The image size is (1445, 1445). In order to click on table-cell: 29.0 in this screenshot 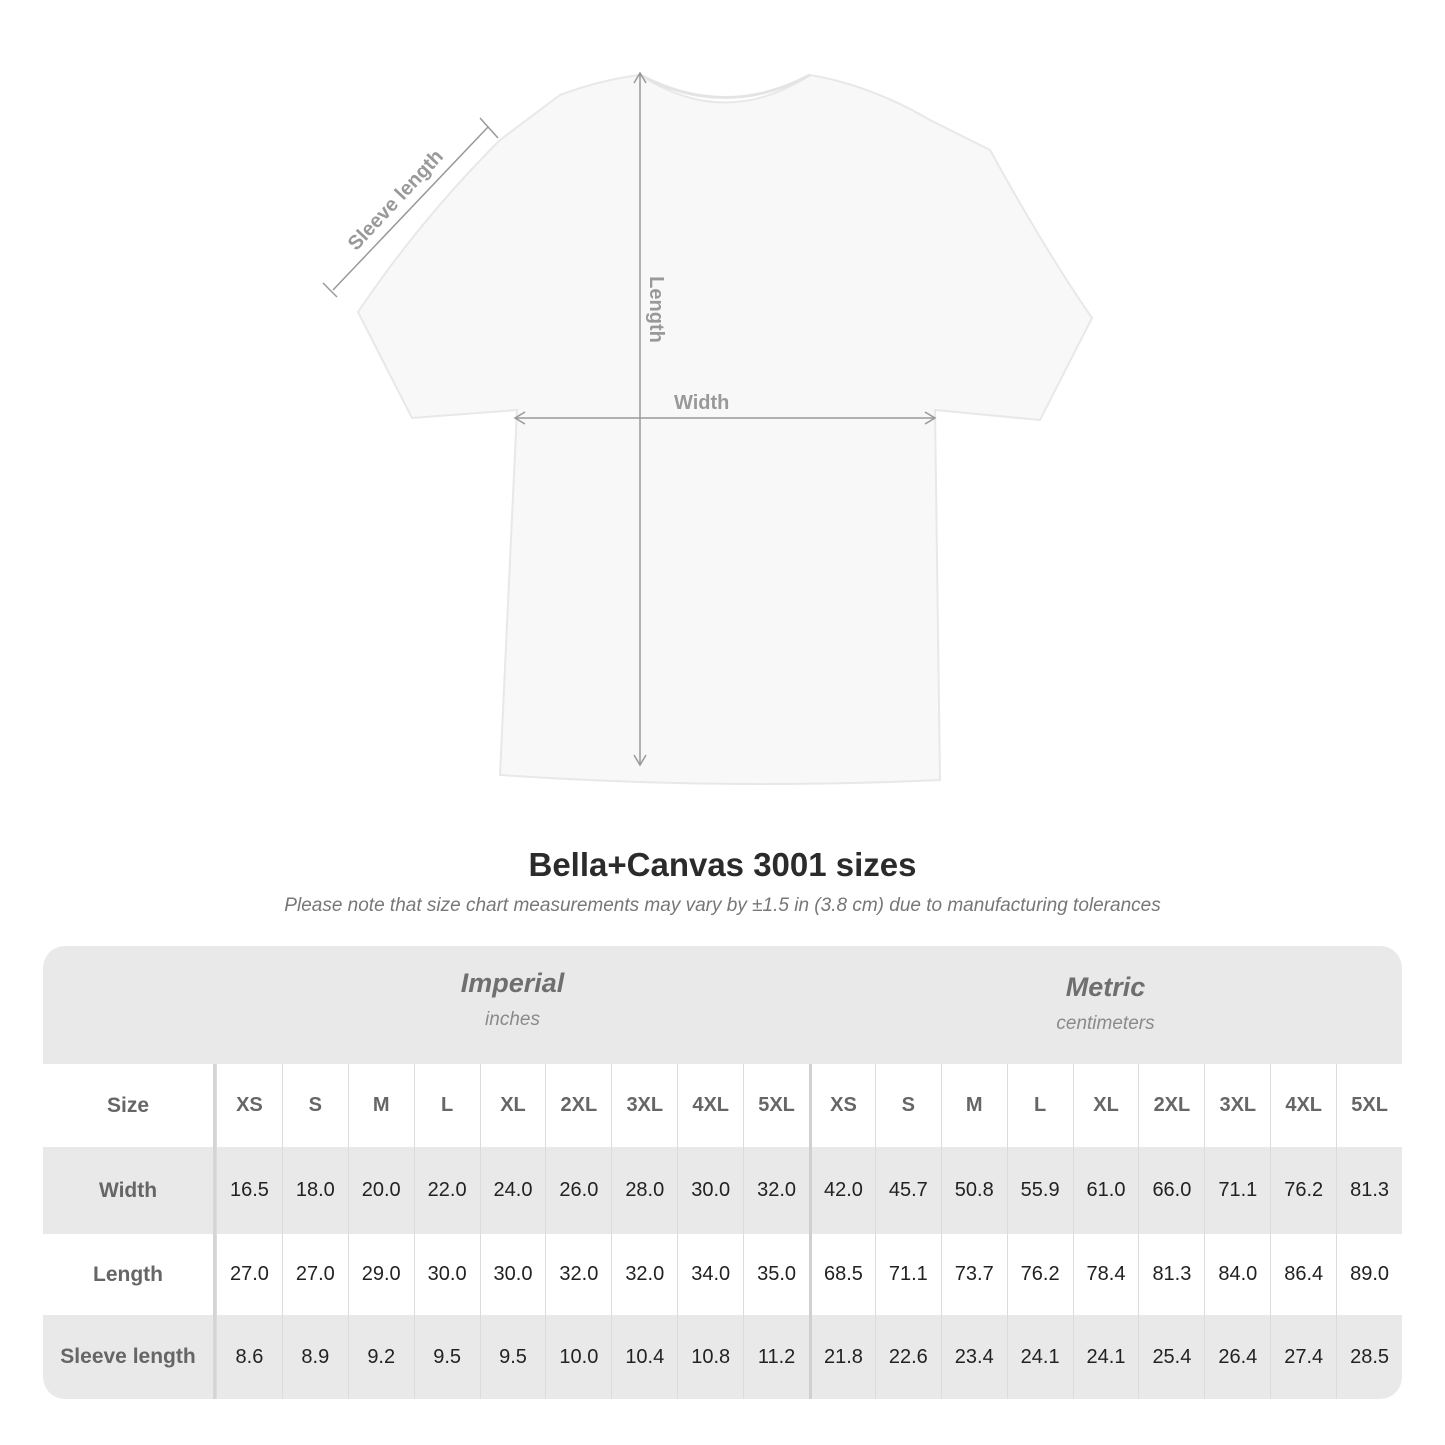, I will do `click(380, 1274)`.